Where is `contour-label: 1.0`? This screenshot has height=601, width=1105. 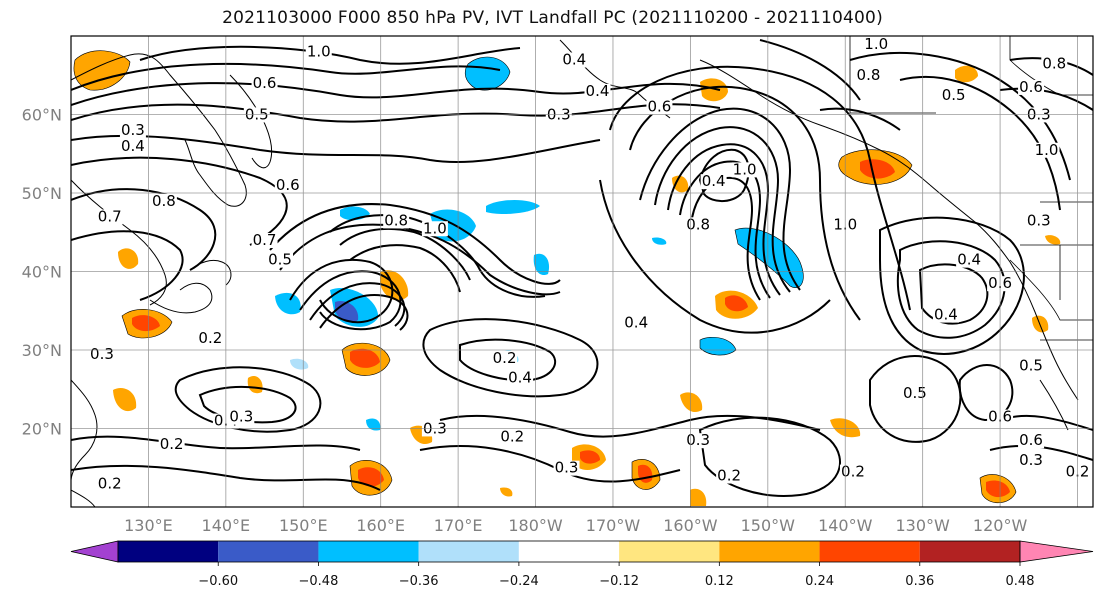
contour-label: 1.0 is located at coordinates (319, 52).